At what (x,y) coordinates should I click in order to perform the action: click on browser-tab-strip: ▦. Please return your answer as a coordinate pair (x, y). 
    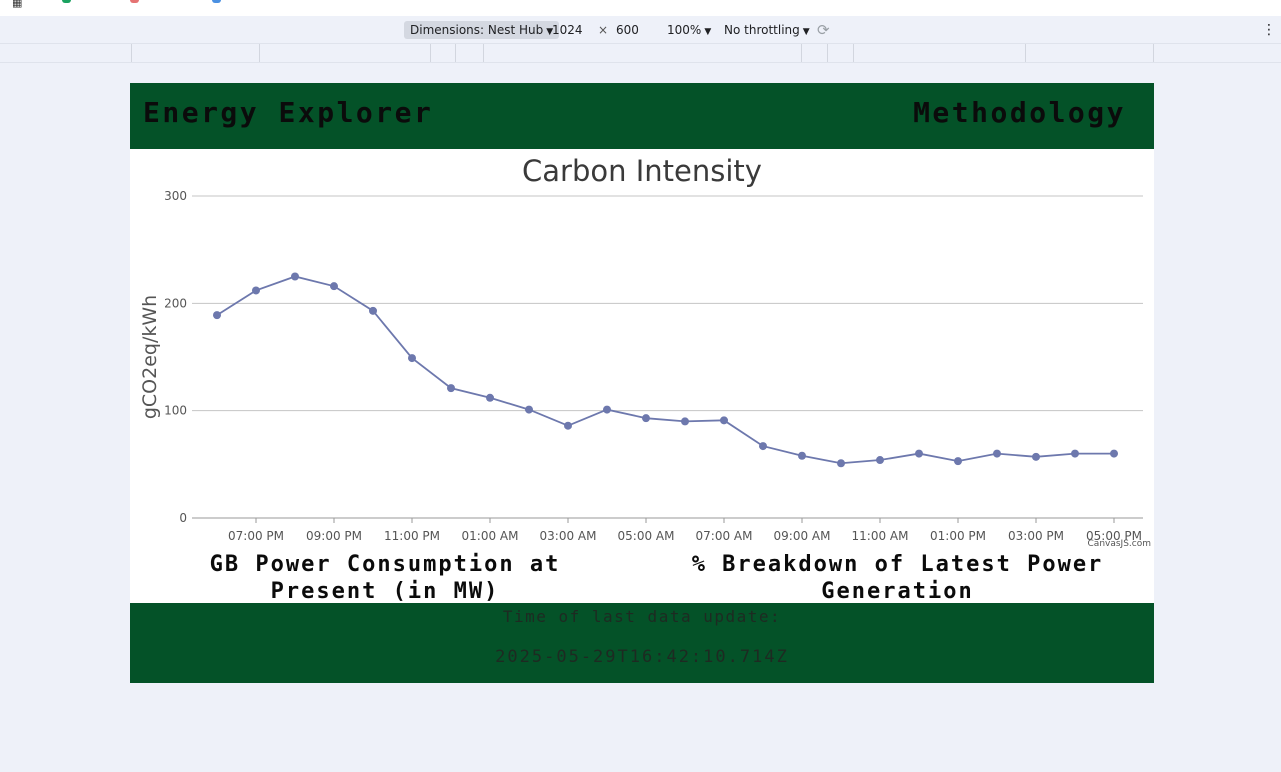
    Looking at the image, I should click on (640, 8).